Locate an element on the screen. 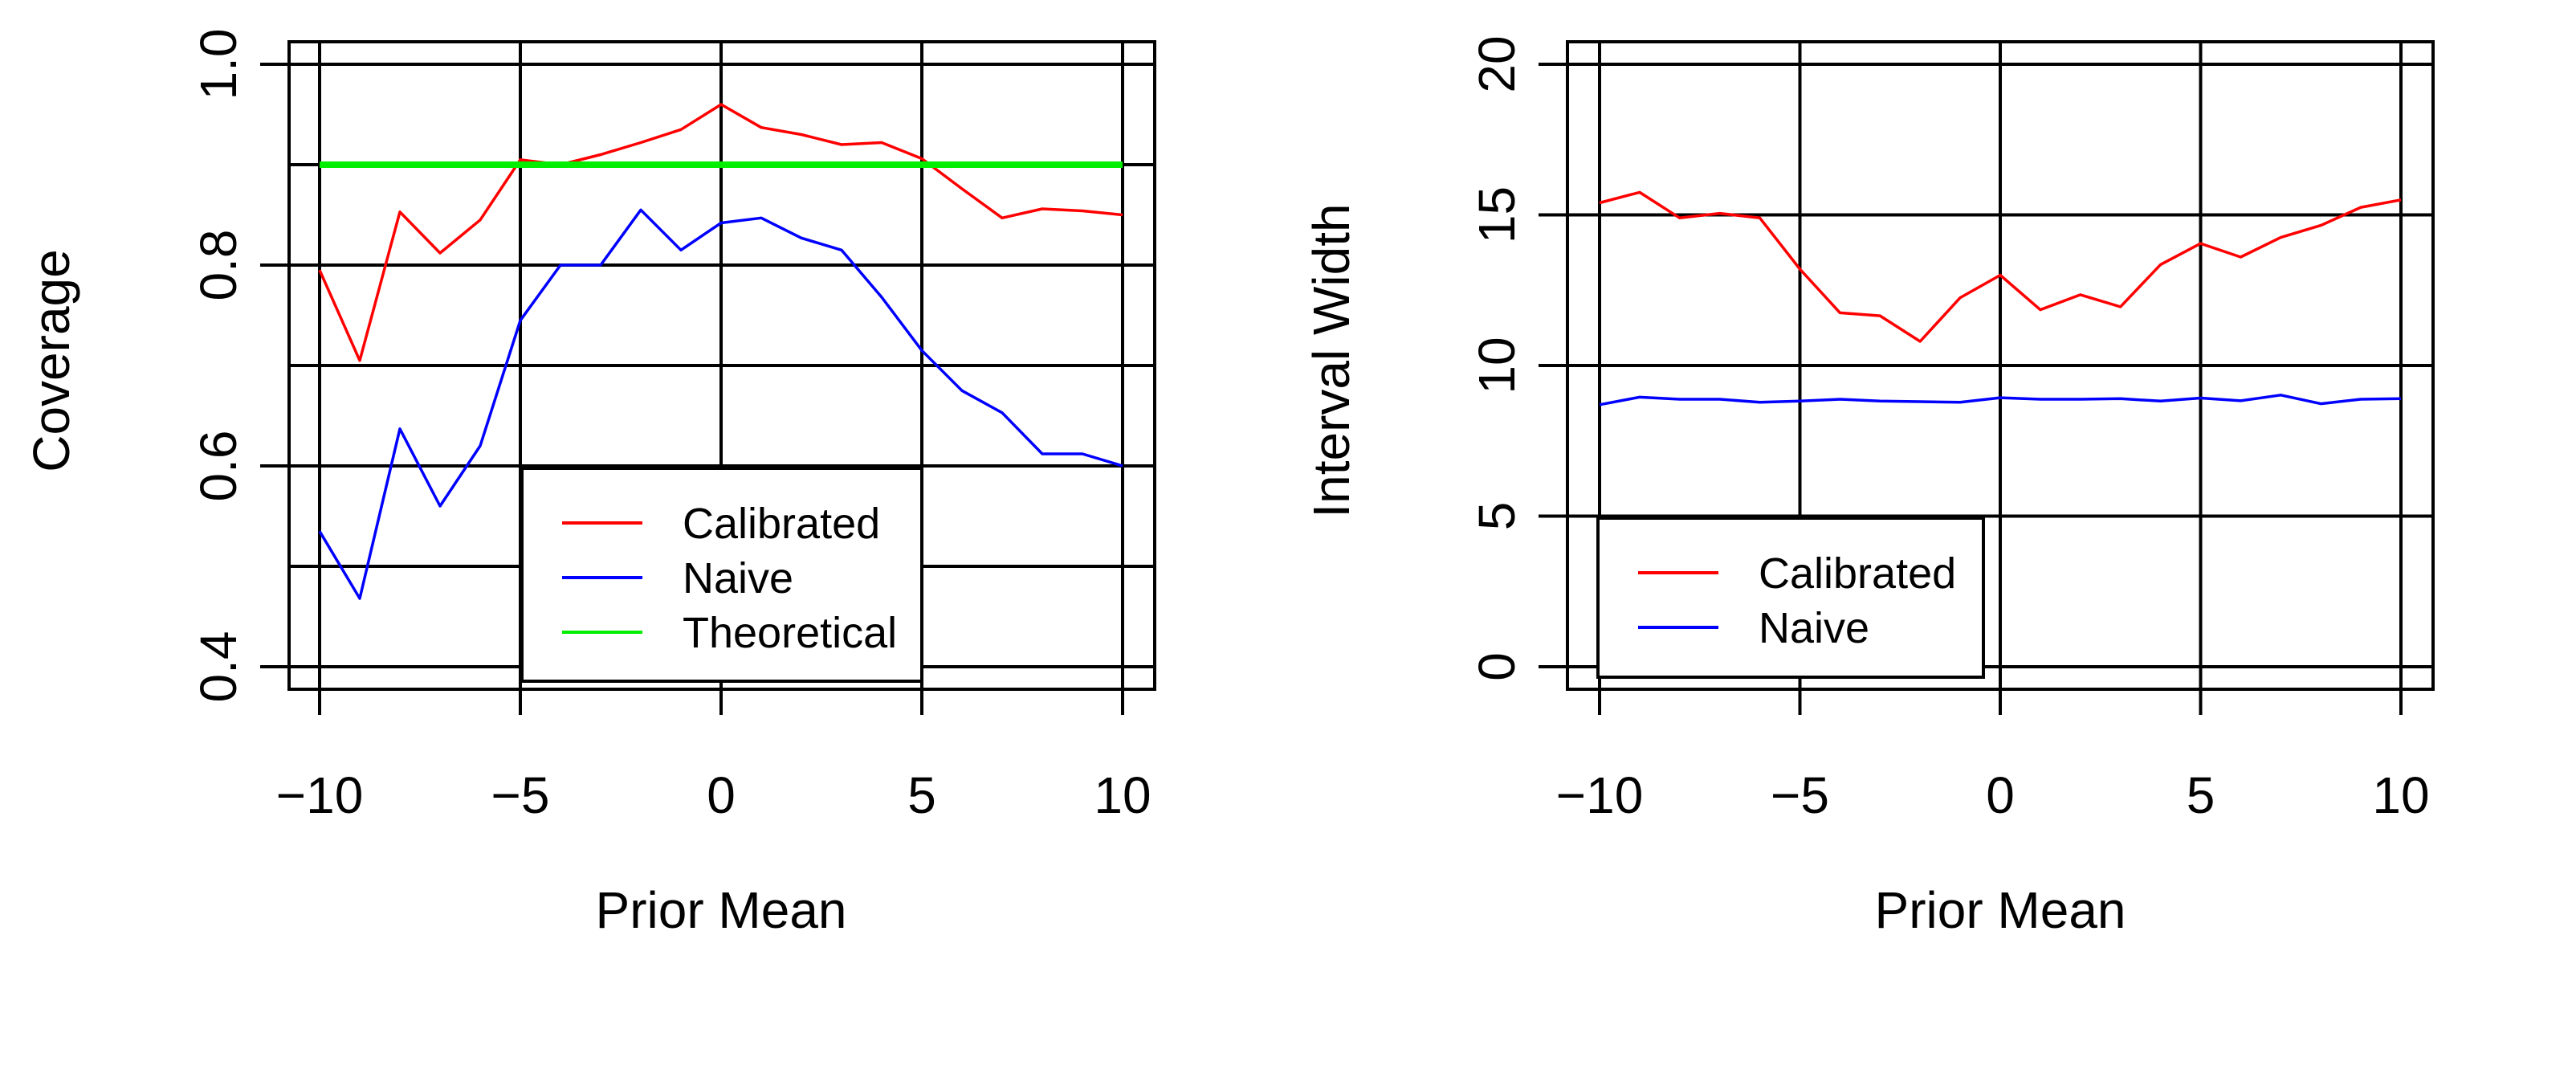  coverage-series is located at coordinates (720, 352).